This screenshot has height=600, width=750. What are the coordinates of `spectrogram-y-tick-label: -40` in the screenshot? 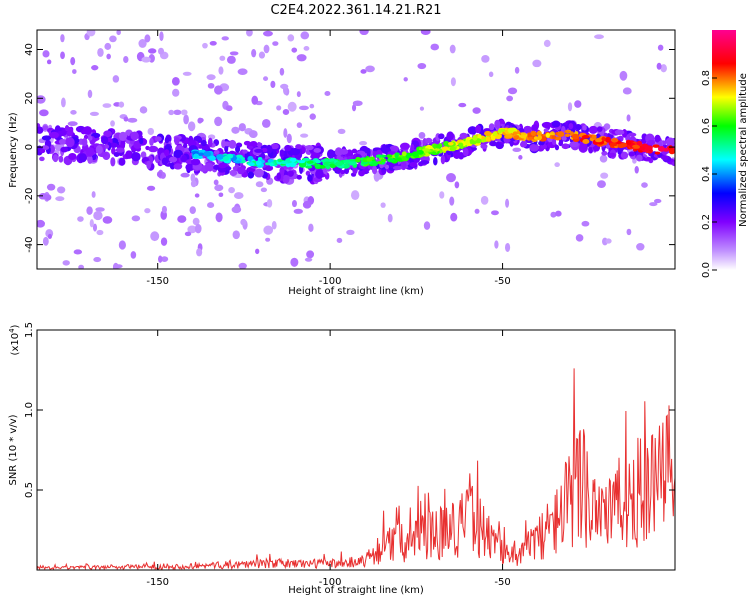 It's located at (29, 244).